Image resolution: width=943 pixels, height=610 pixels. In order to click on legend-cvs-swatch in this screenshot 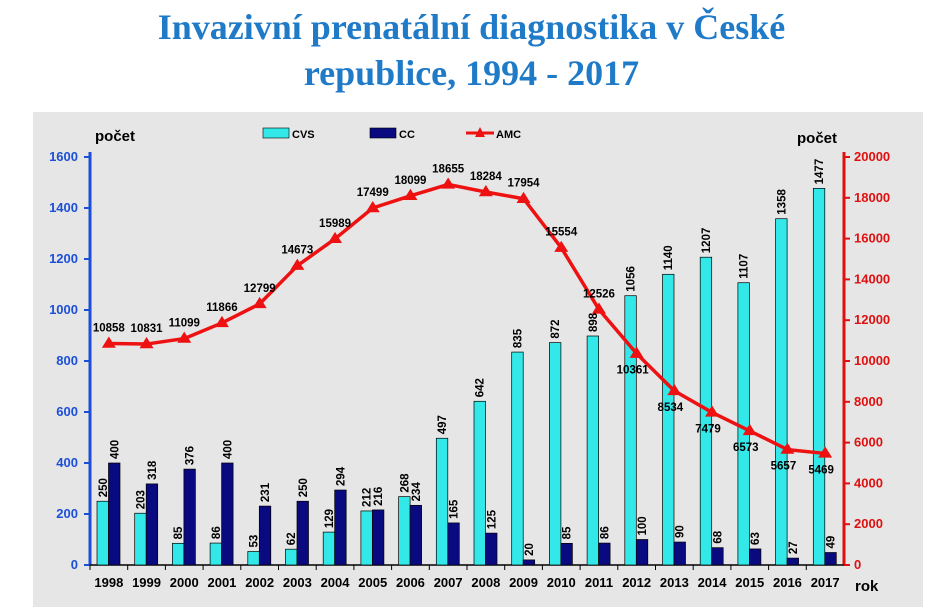, I will do `click(276, 133)`.